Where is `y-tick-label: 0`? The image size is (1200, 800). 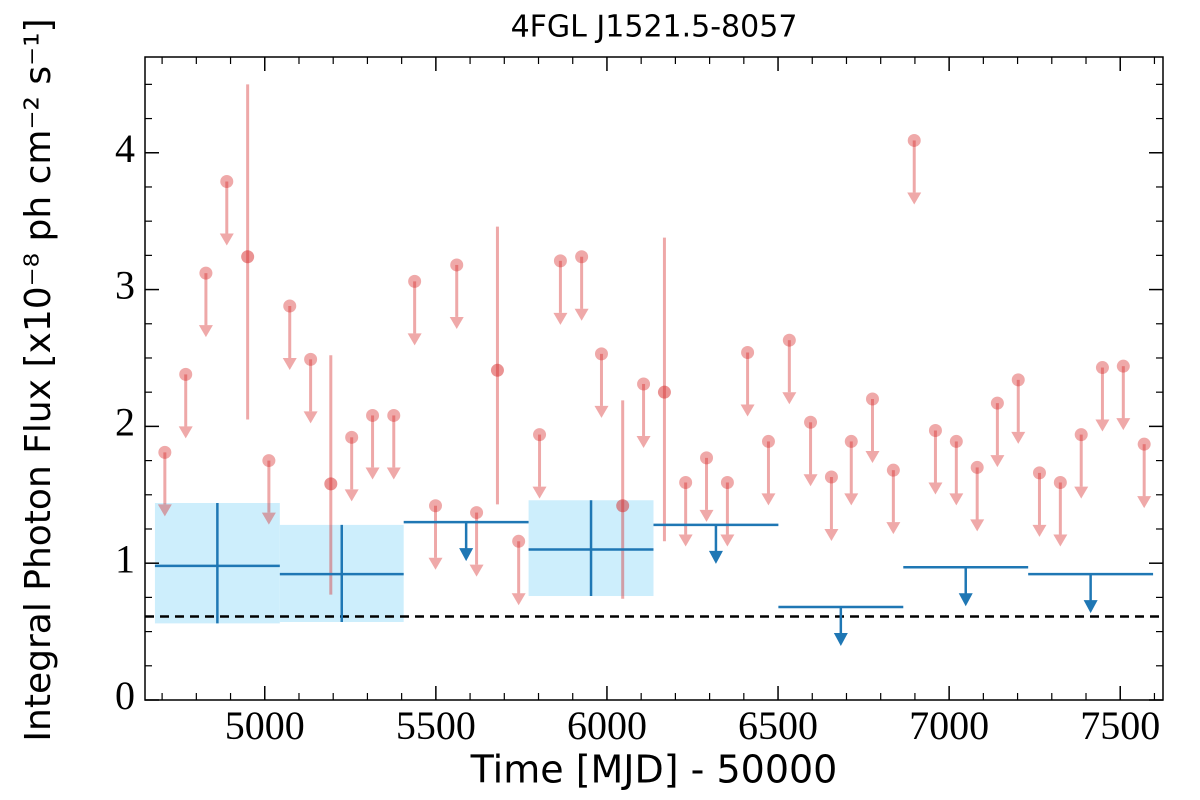 y-tick-label: 0 is located at coordinates (125, 695).